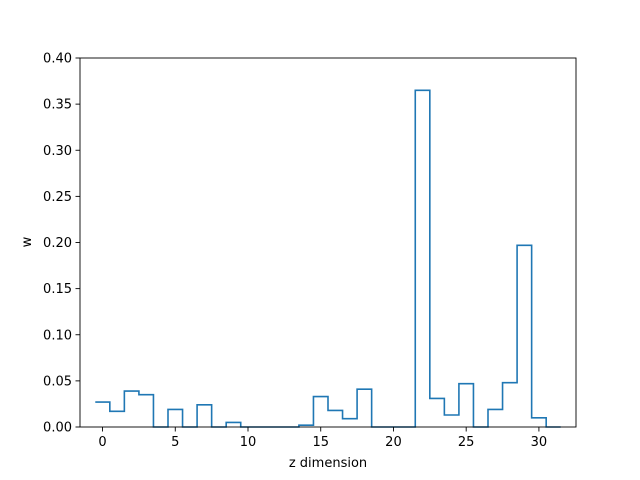 The width and height of the screenshot is (640, 480). What do you see at coordinates (57, 335) in the screenshot?
I see `y-tick-label: 0.10` at bounding box center [57, 335].